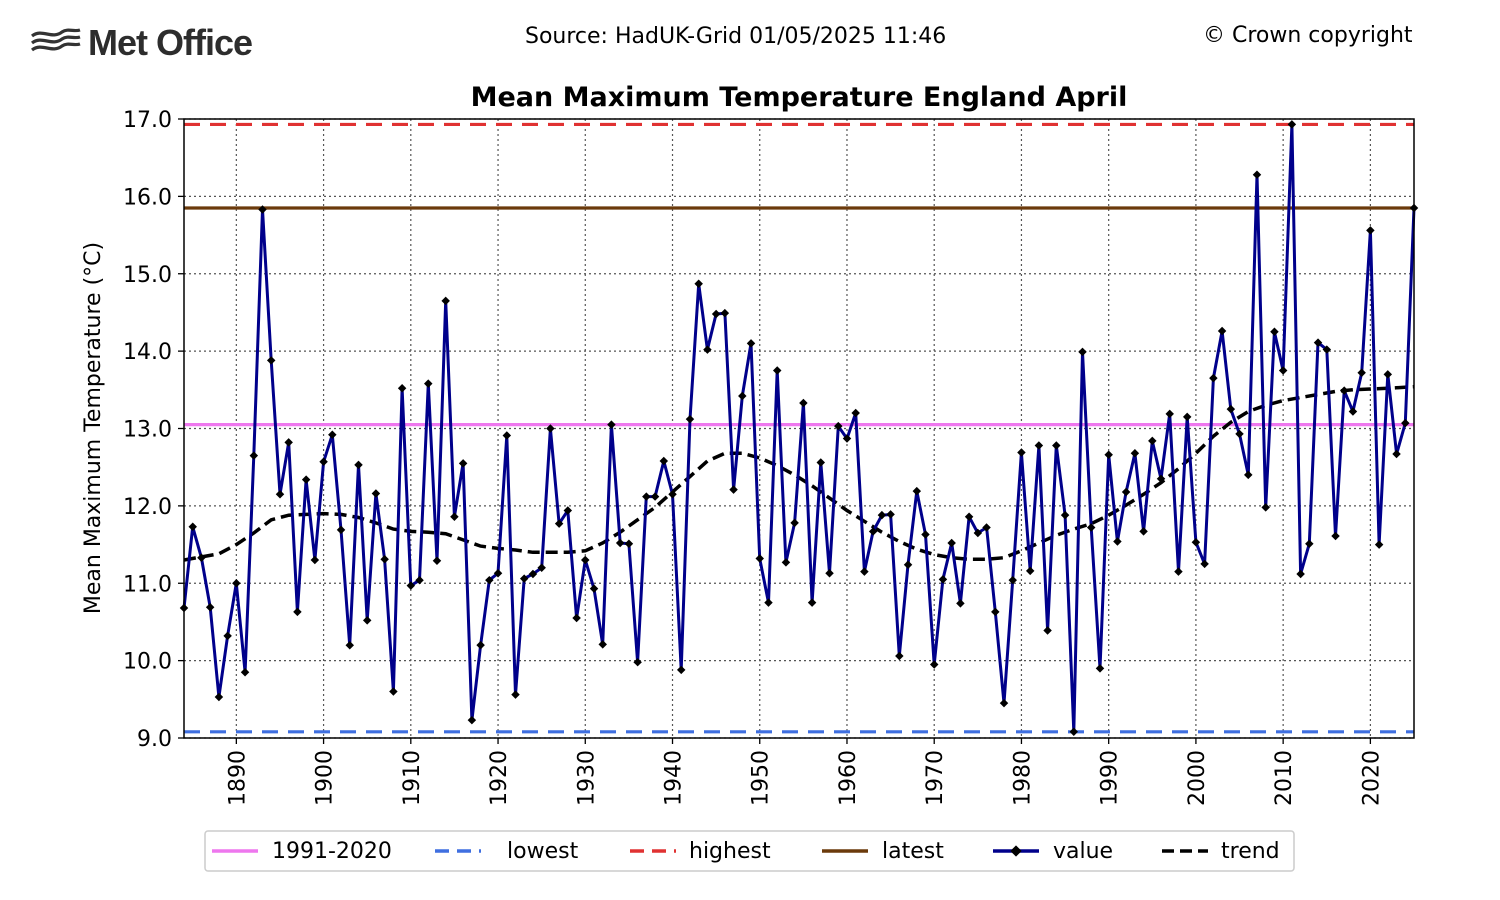  Describe the element at coordinates (154, 739) in the screenshot. I see `y-tick-label: 9.0` at that location.